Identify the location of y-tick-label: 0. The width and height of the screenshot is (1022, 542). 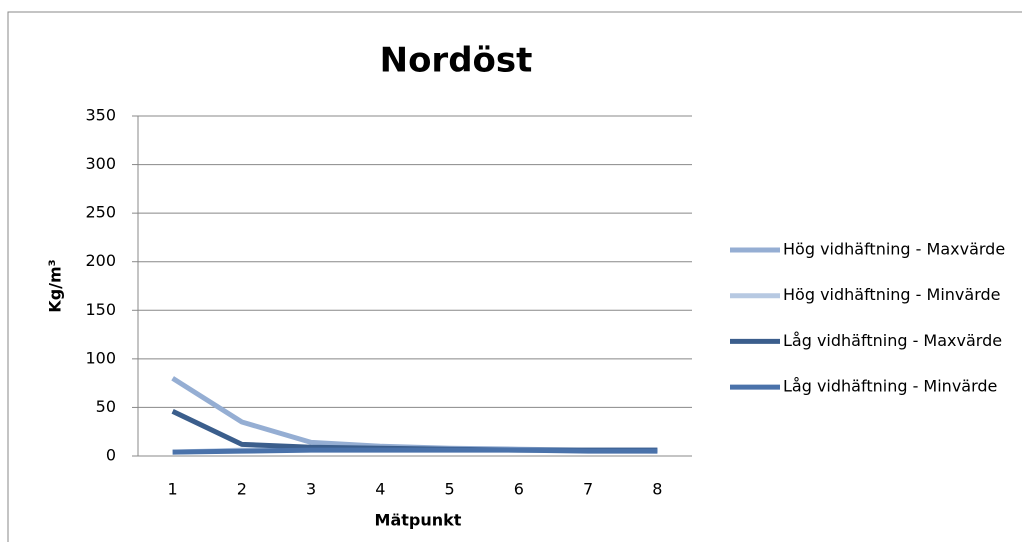
(111, 455).